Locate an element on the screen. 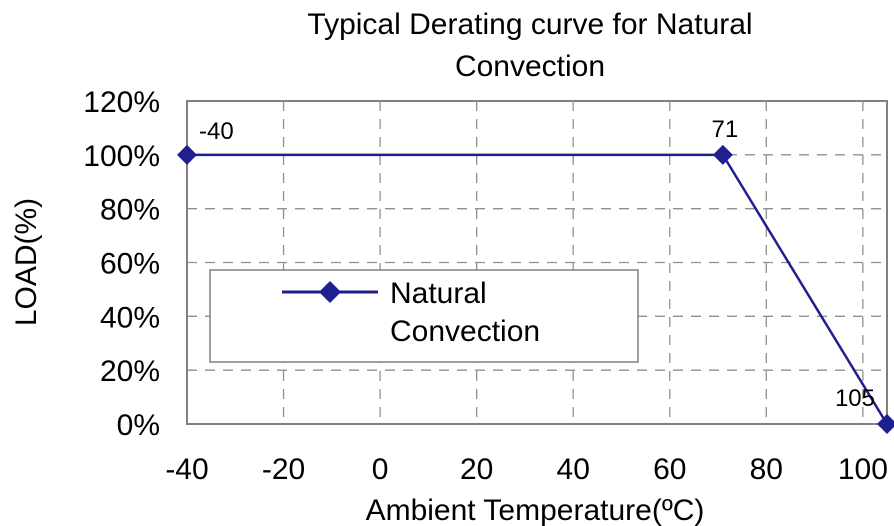 The width and height of the screenshot is (894, 526). y-tick-label: 20% is located at coordinates (130, 371).